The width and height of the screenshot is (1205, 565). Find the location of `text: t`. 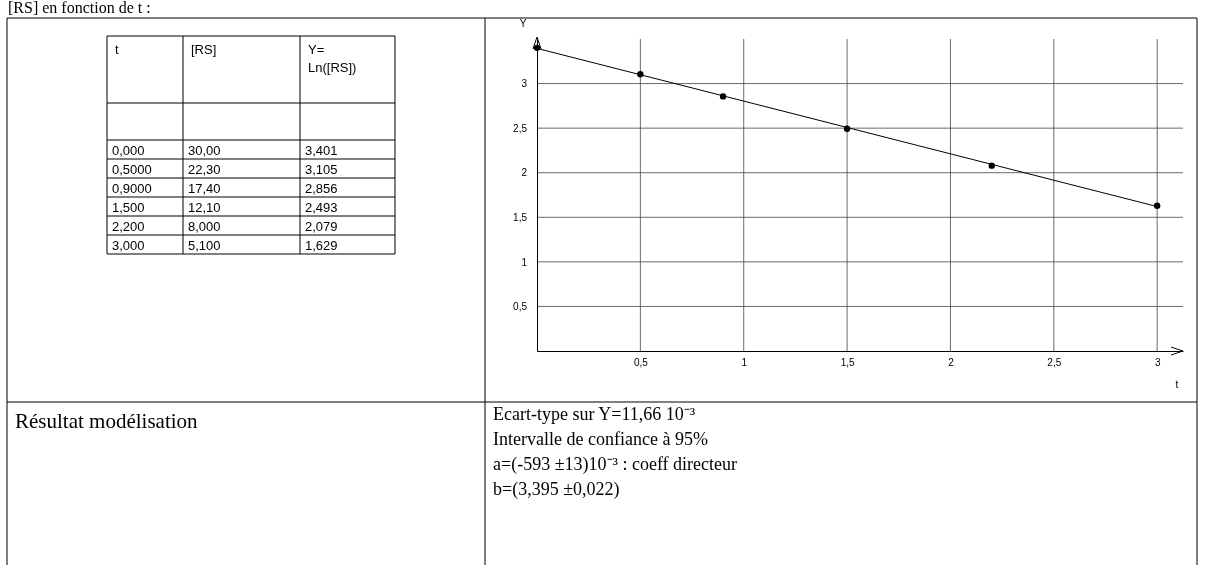

text: t is located at coordinates (117, 49).